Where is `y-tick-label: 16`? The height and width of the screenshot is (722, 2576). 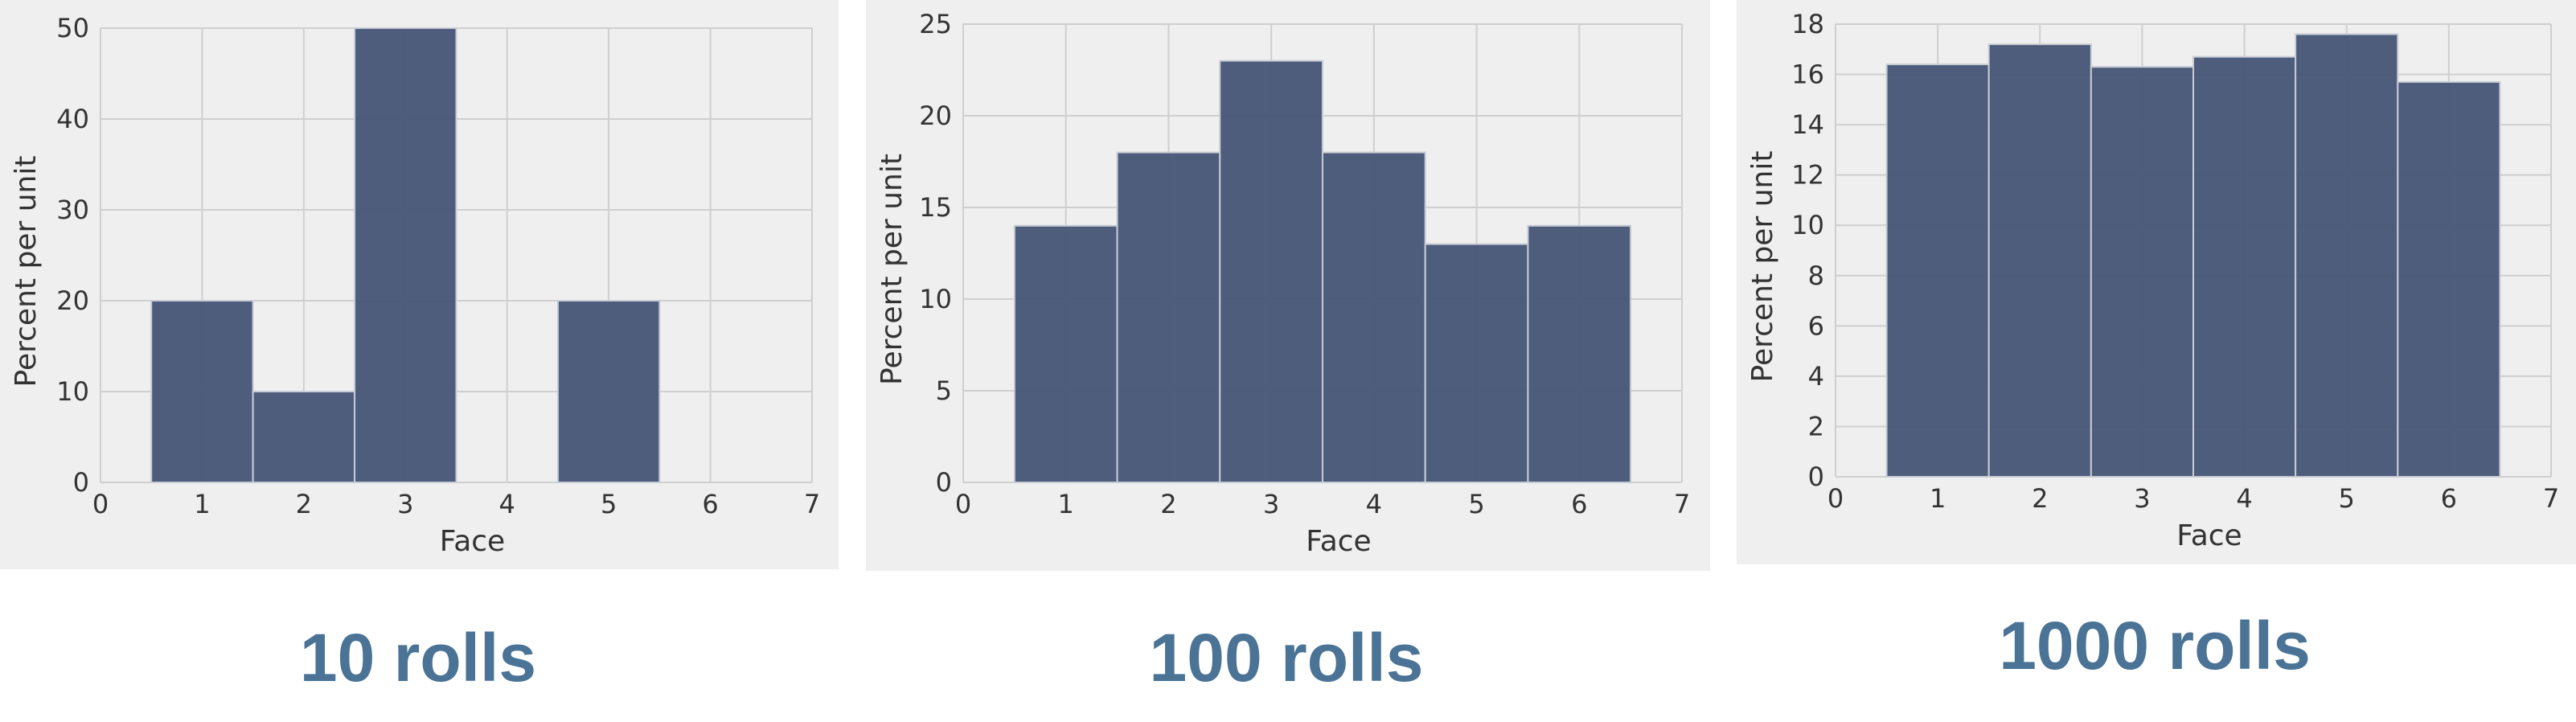
y-tick-label: 16 is located at coordinates (1807, 74).